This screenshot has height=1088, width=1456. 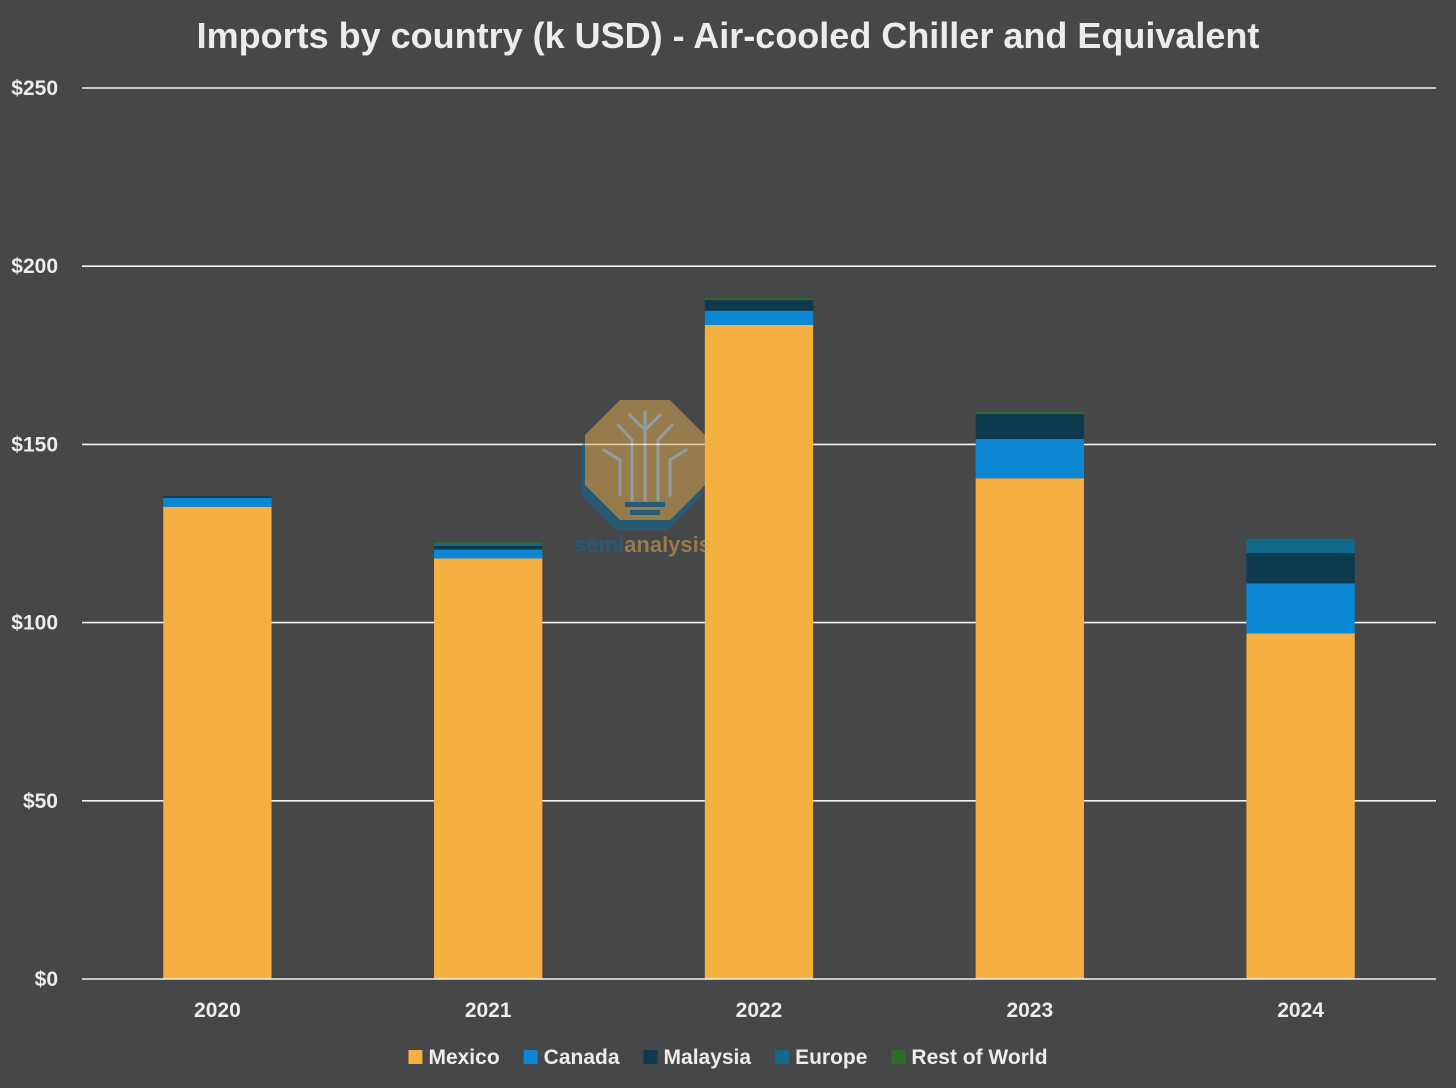 I want to click on legend-swatch-rest-of-world, so click(x=898, y=1057).